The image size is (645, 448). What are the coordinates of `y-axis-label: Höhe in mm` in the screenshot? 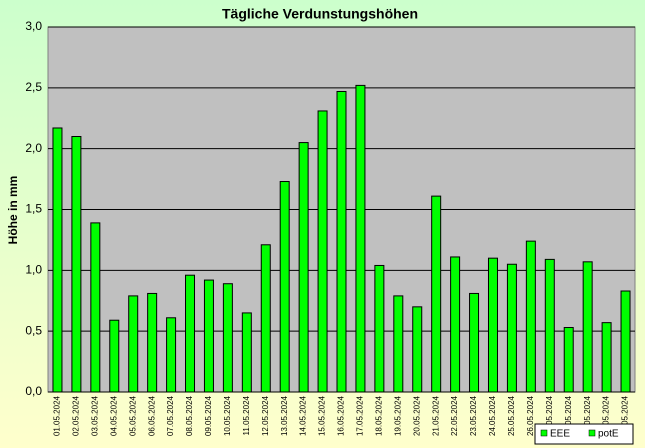 It's located at (13, 210).